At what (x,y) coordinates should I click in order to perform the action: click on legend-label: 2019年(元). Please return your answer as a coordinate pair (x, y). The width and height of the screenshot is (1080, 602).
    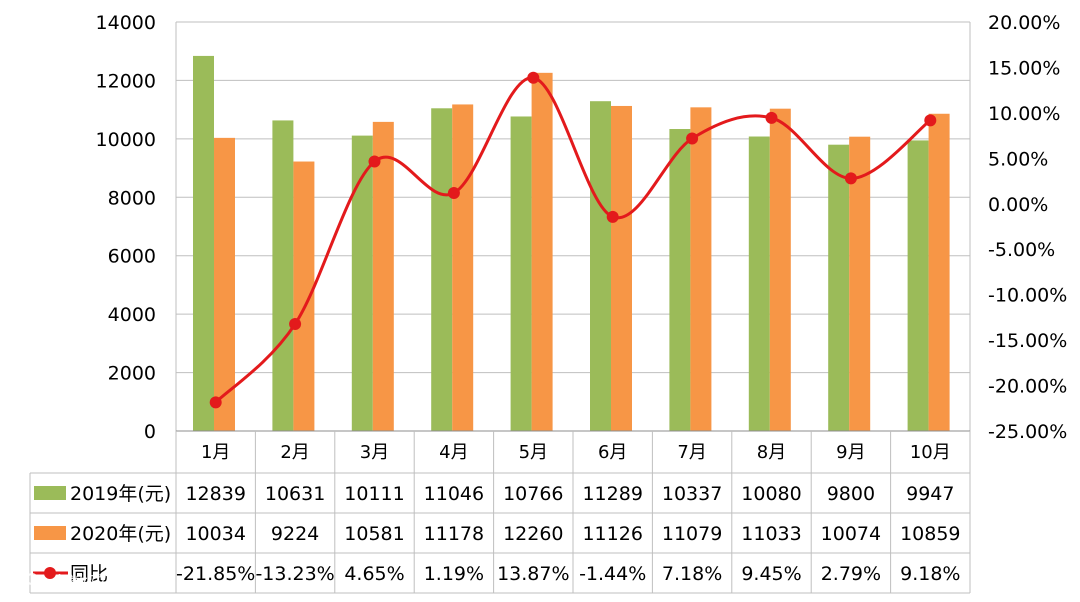
    Looking at the image, I should click on (120, 494).